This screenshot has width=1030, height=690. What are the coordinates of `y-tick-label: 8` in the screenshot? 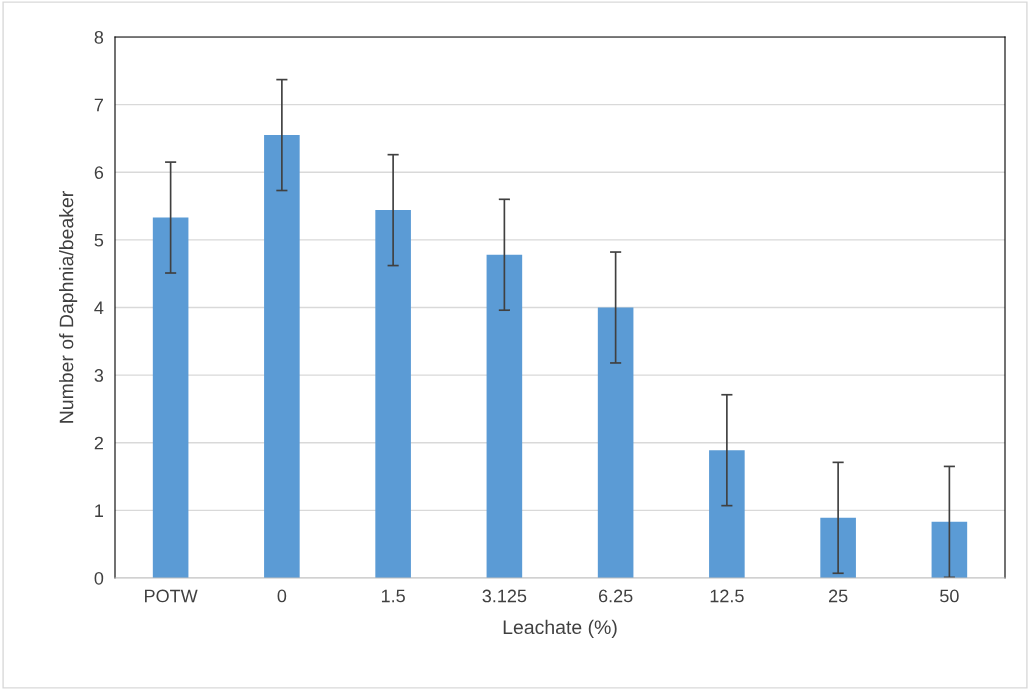 It's located at (99, 37).